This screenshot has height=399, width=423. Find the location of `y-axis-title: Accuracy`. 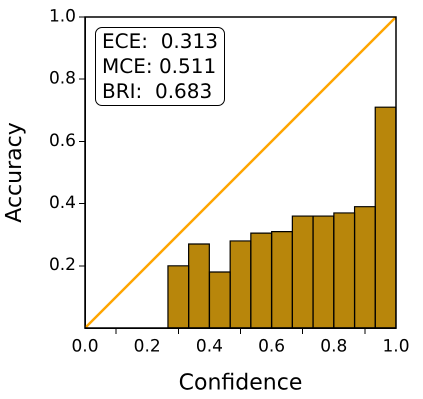

y-axis-title: Accuracy is located at coordinates (14, 172).